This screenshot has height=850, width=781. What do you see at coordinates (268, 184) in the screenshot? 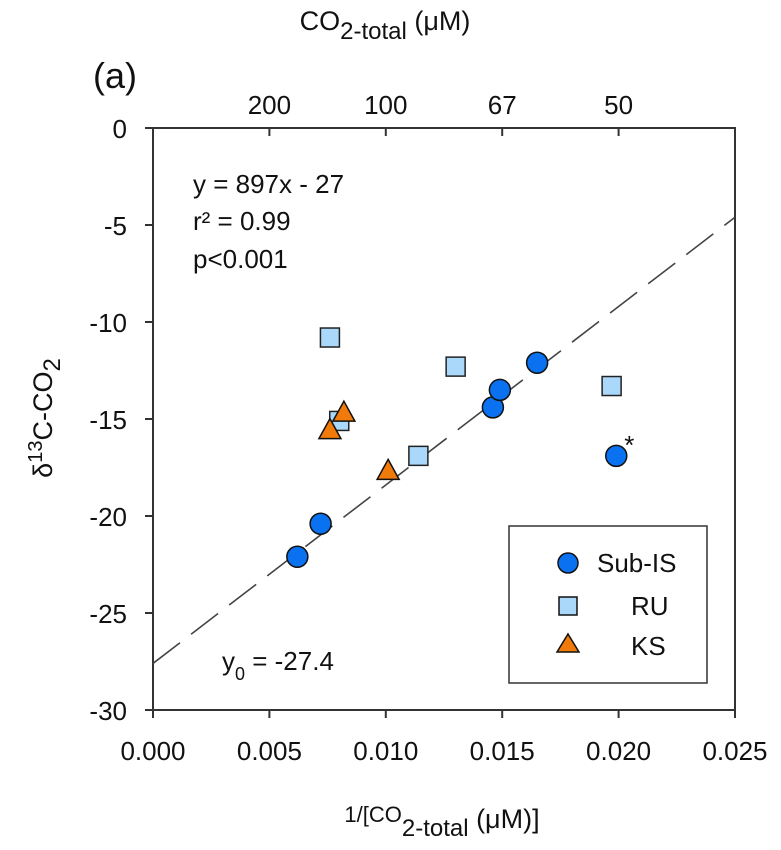
I see `equation-label: y = 897x - 27` at bounding box center [268, 184].